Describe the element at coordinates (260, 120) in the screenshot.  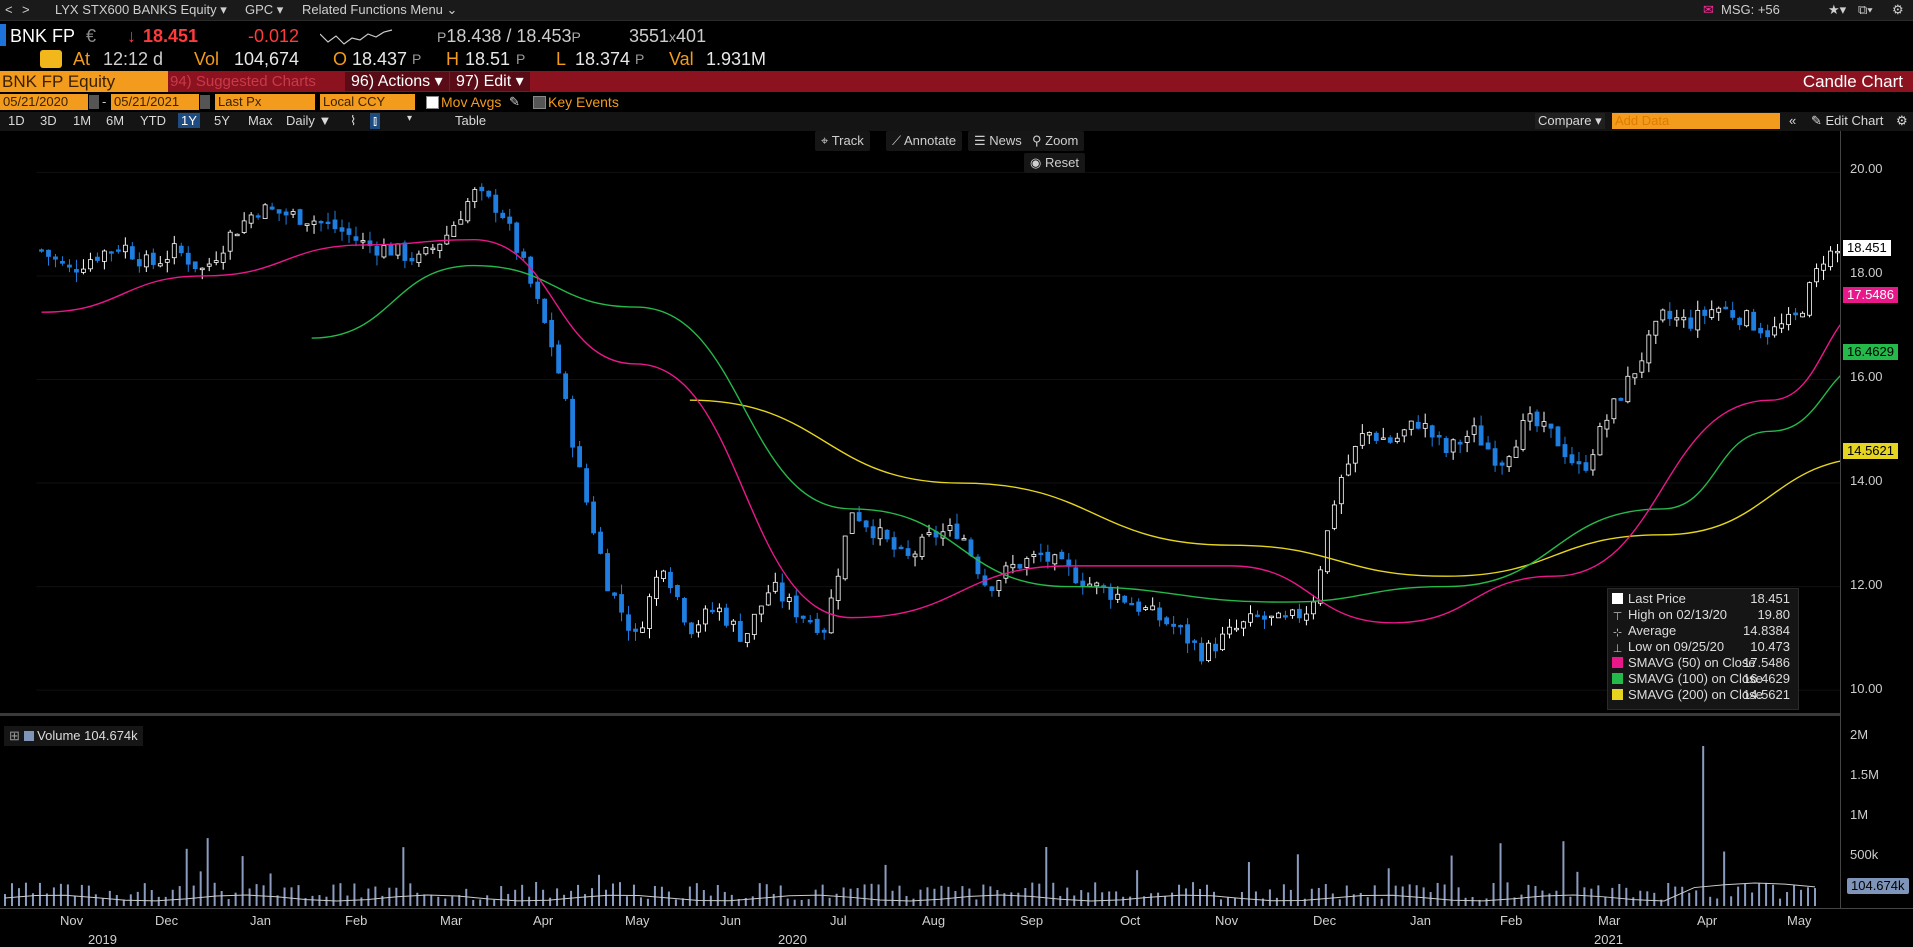
I see `period-max: Max` at that location.